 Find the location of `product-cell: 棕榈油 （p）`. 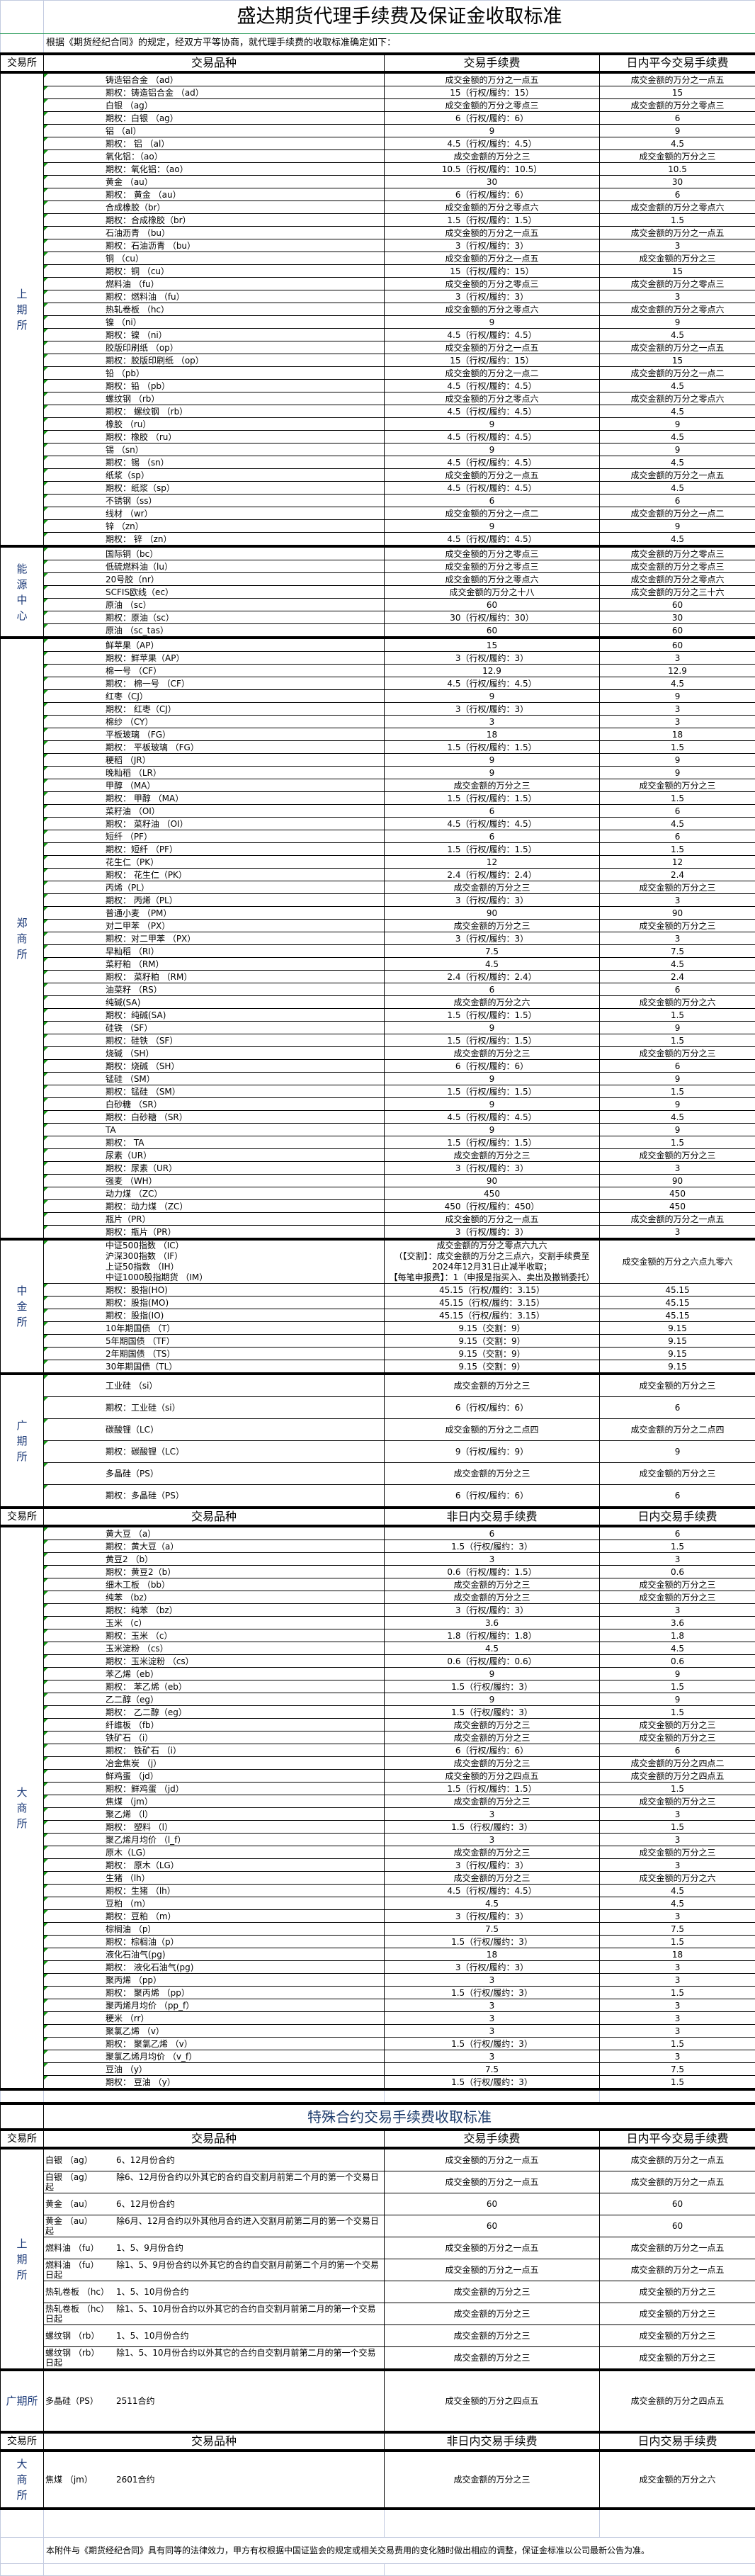

product-cell: 棕榈油 （p） is located at coordinates (214, 1929).